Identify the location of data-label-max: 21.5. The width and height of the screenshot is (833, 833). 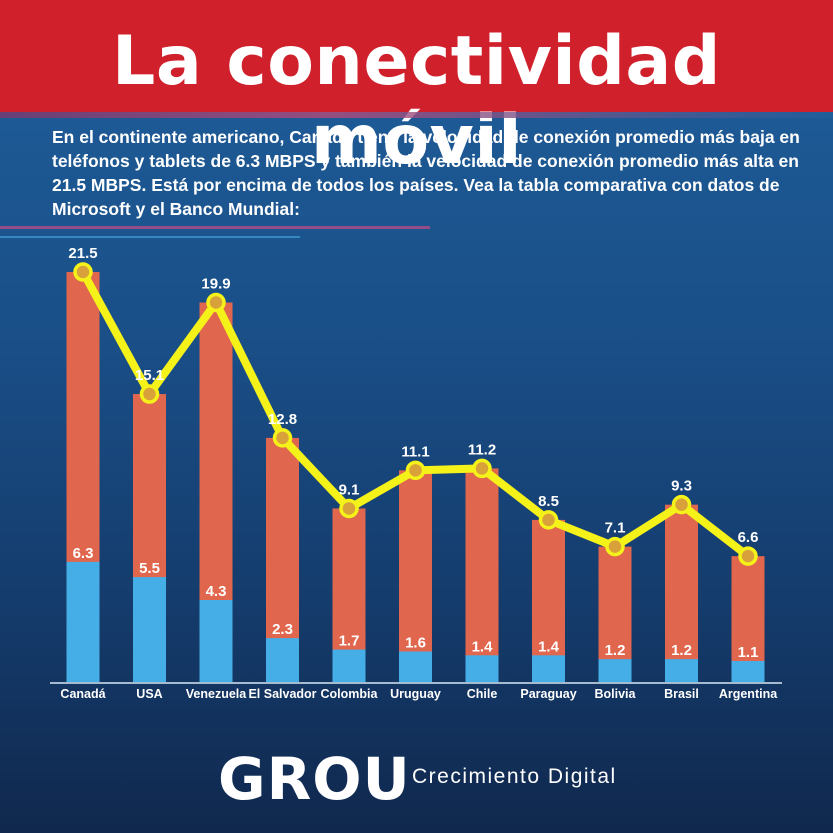
(82, 253).